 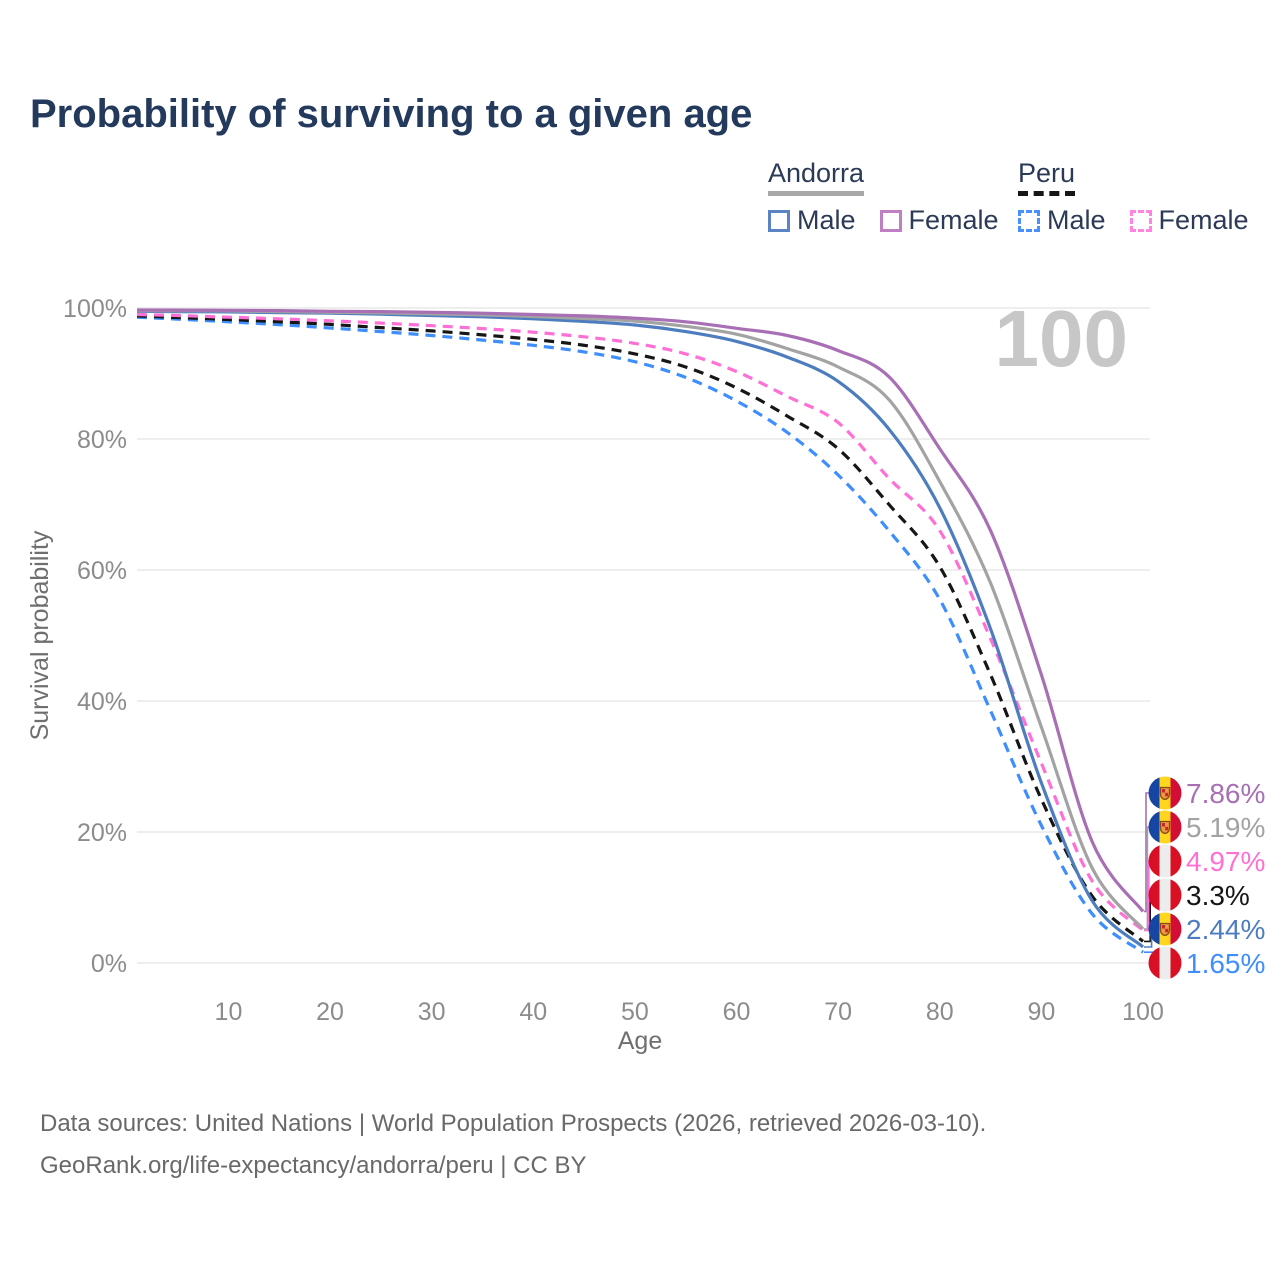 What do you see at coordinates (1029, 220) in the screenshot?
I see `legend-swatch-peru-male` at bounding box center [1029, 220].